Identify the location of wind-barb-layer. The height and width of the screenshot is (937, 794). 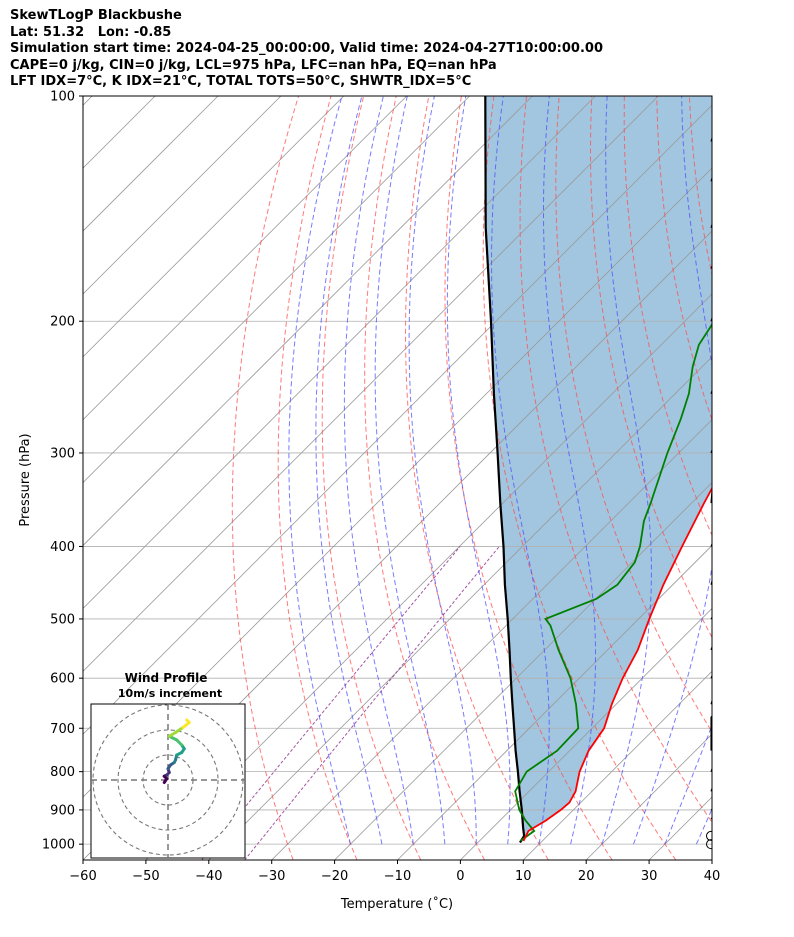
(709, 473).